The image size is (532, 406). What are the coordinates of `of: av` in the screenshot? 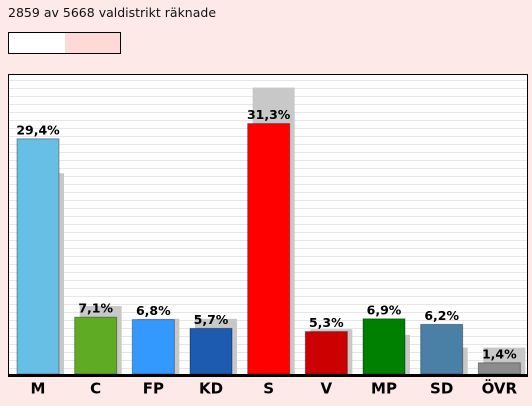 It's located at (51, 12).